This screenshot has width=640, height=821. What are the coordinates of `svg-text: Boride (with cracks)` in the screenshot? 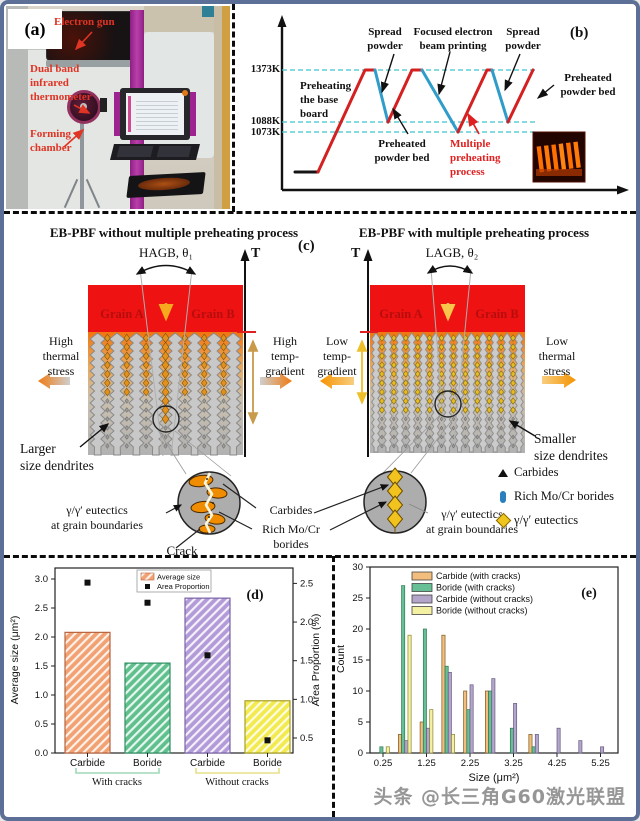 It's located at (475, 588).